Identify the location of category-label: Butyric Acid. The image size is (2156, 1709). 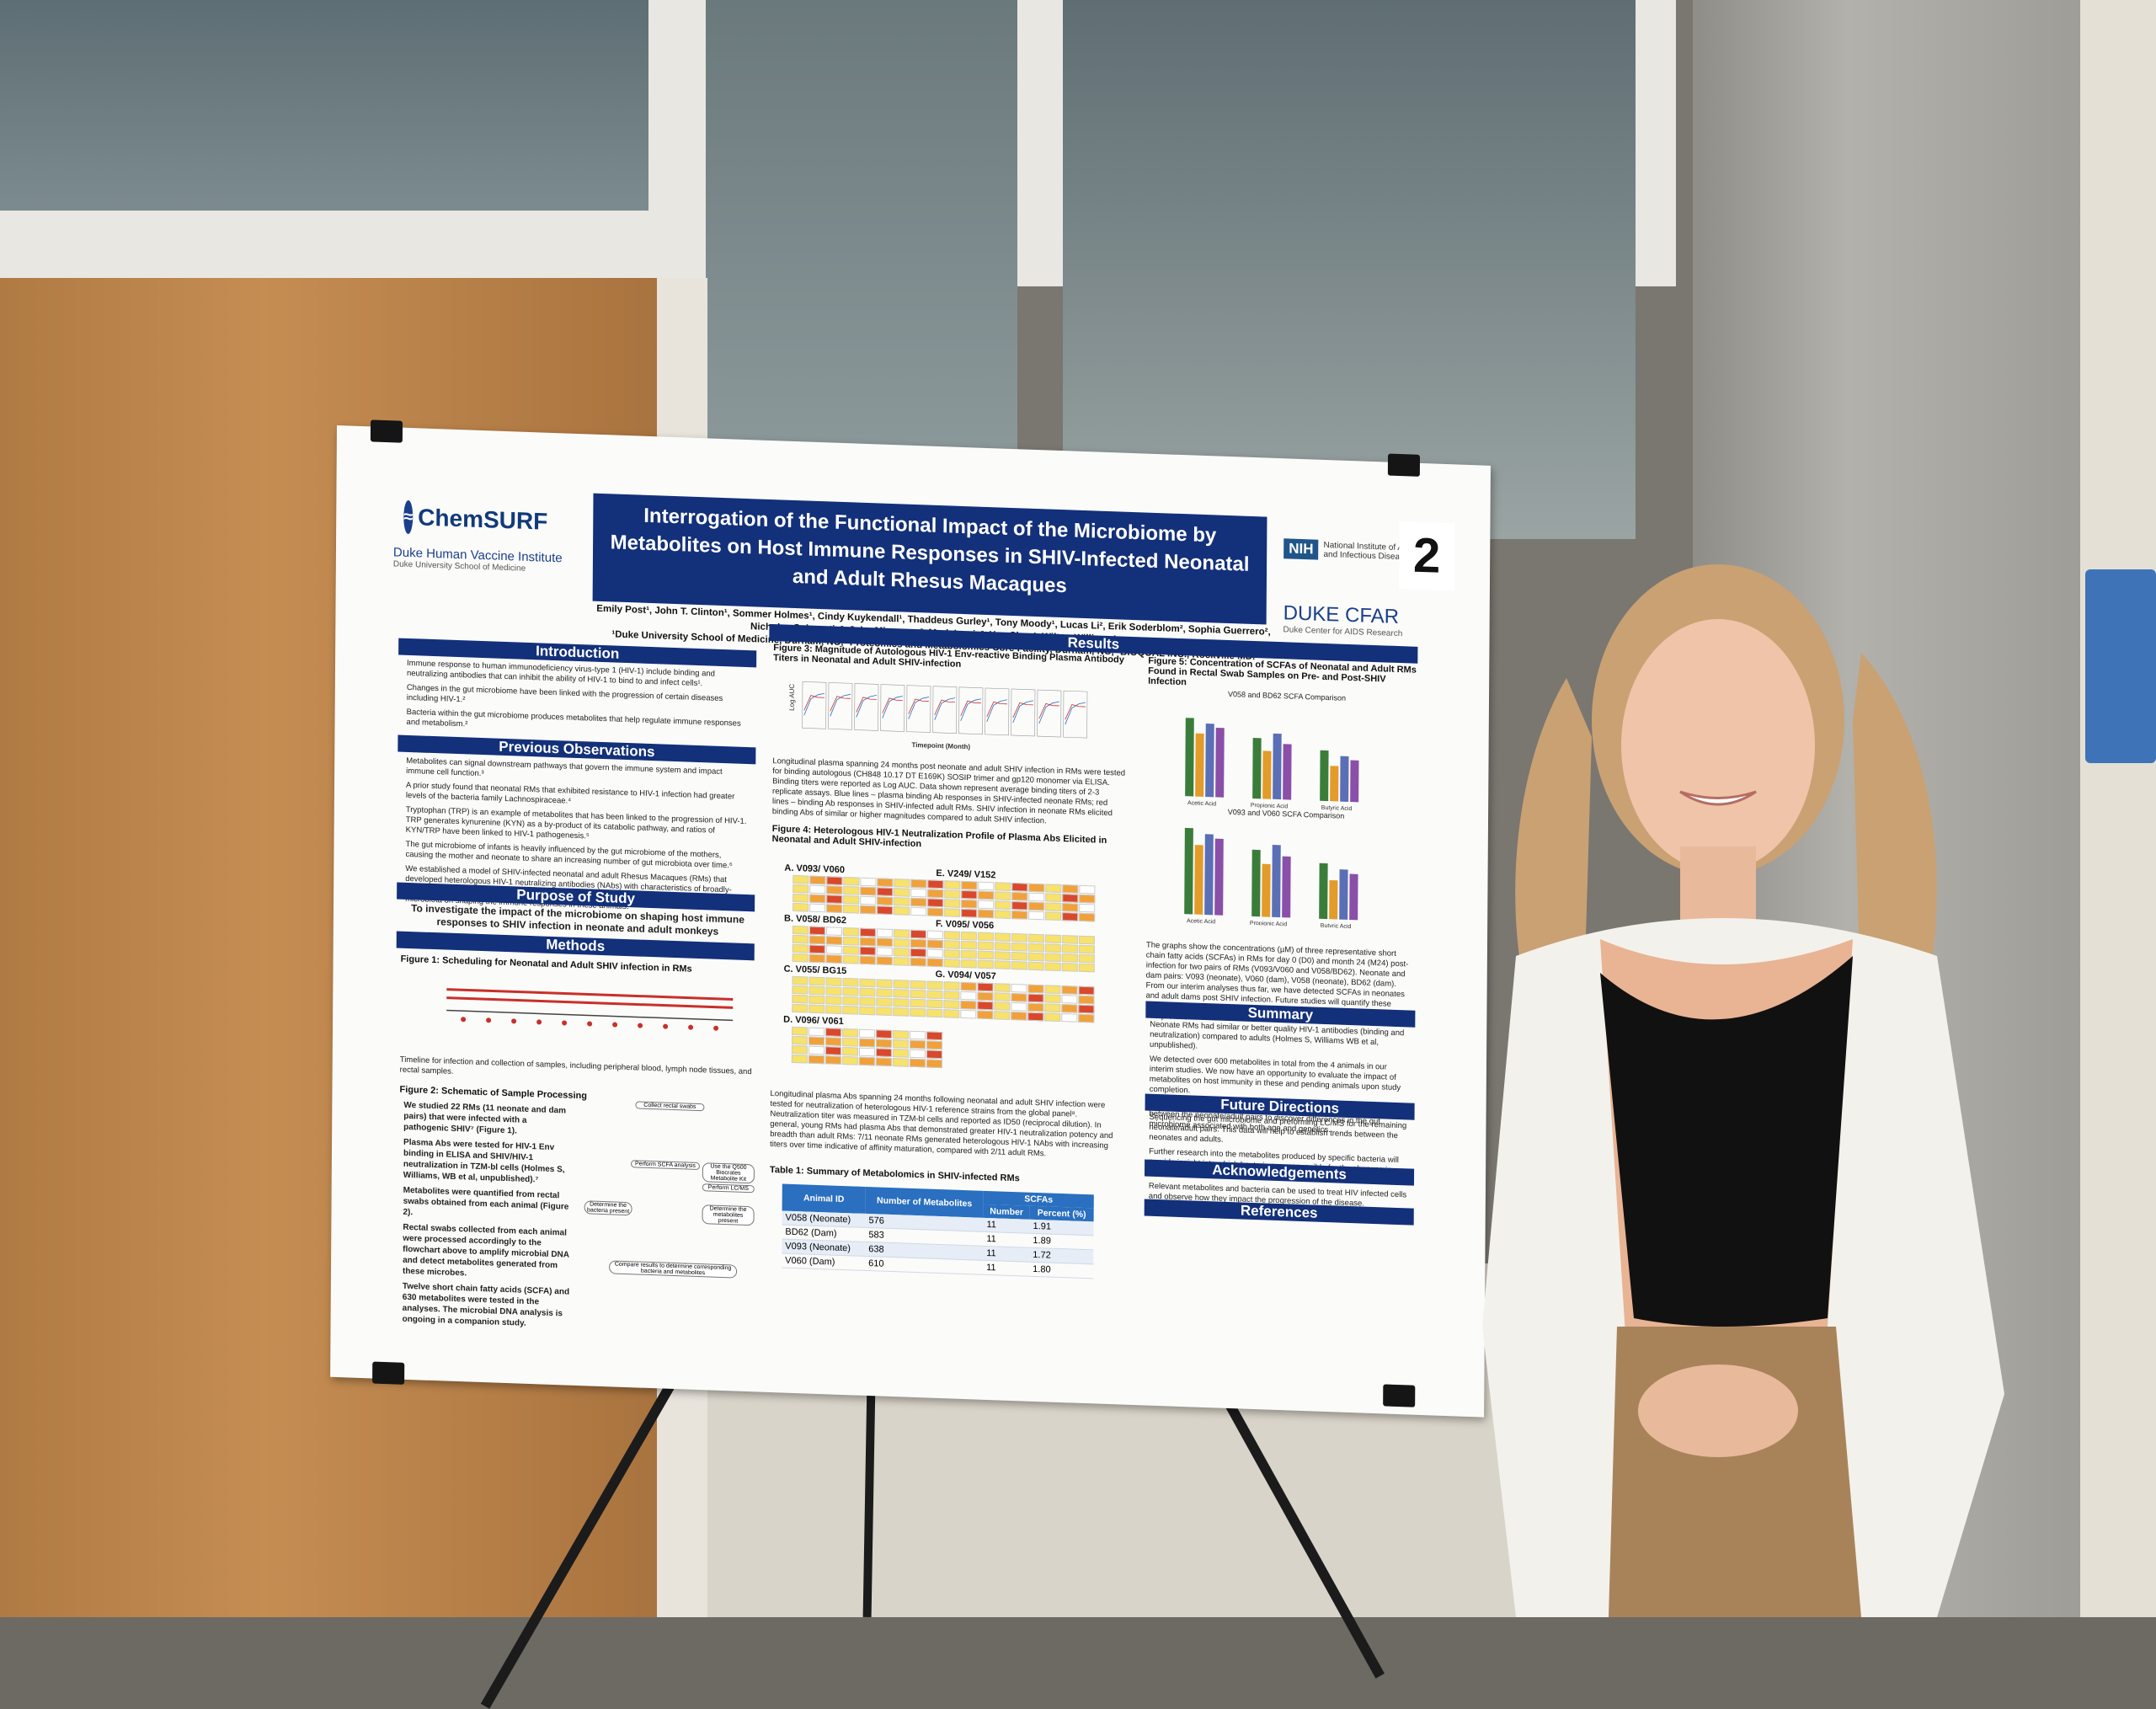
(1337, 808).